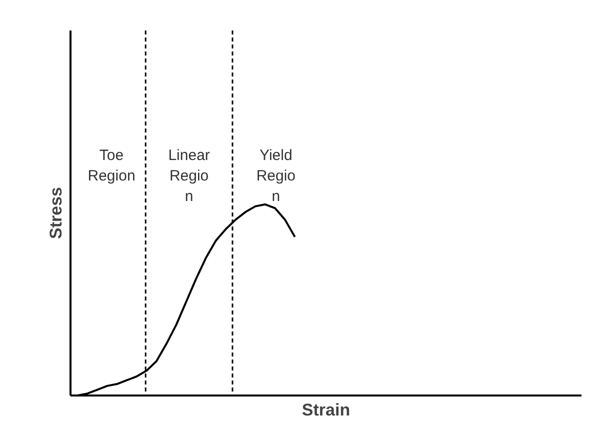 Image resolution: width=596 pixels, height=440 pixels. What do you see at coordinates (326, 410) in the screenshot?
I see `x-axis-title: Strain` at bounding box center [326, 410].